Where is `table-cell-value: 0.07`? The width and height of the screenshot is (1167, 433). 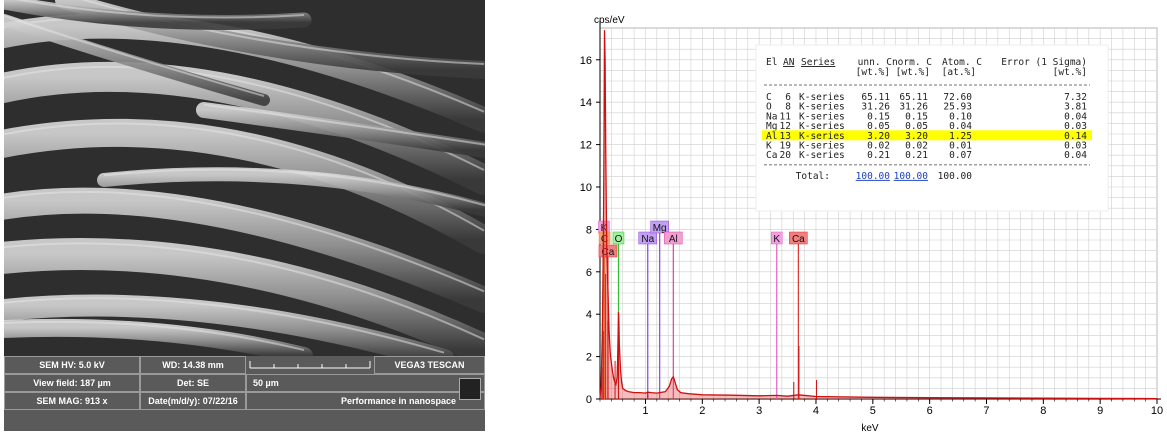 table-cell-value: 0.07 is located at coordinates (960, 155).